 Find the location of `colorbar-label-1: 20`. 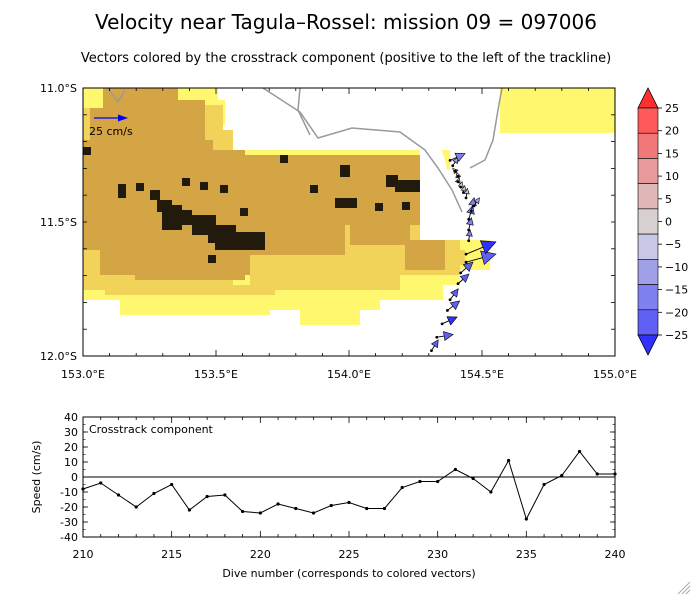

colorbar-label-1: 20 is located at coordinates (672, 131).